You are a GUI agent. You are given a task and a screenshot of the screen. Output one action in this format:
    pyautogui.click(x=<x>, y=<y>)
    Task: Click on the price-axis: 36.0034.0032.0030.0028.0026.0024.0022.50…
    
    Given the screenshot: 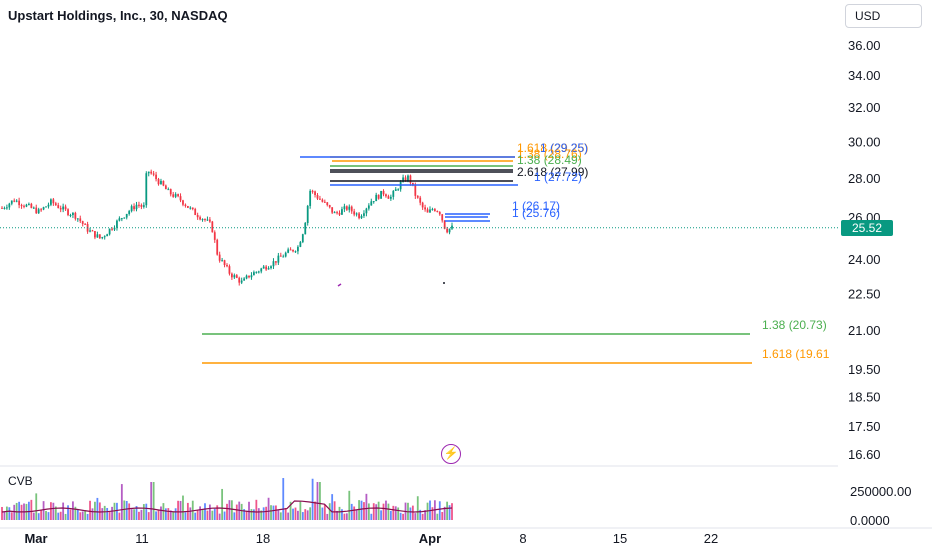 What is the action you would take?
    pyautogui.click(x=864, y=250)
    